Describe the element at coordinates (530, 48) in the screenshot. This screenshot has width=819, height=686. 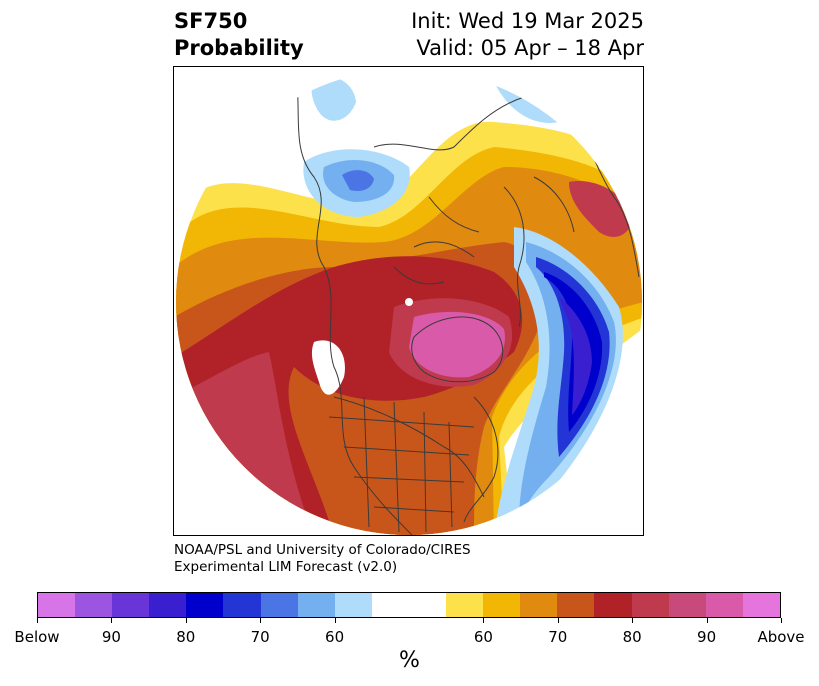
I see `valid-range: Valid: 05 Apr – 18 Apr` at that location.